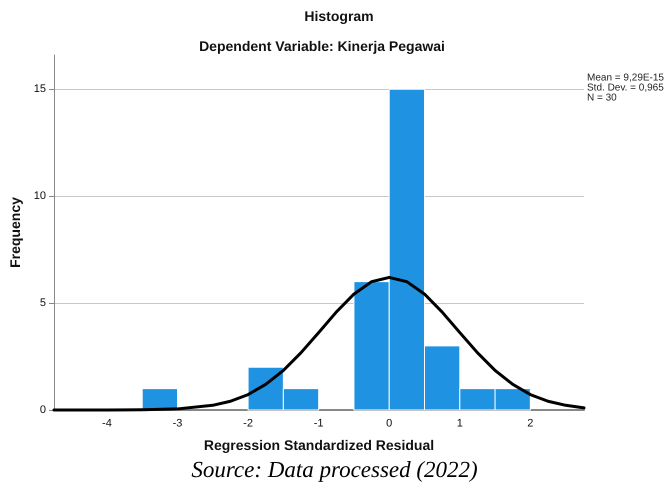  Describe the element at coordinates (43, 410) in the screenshot. I see `y-tick-label: 0` at that location.